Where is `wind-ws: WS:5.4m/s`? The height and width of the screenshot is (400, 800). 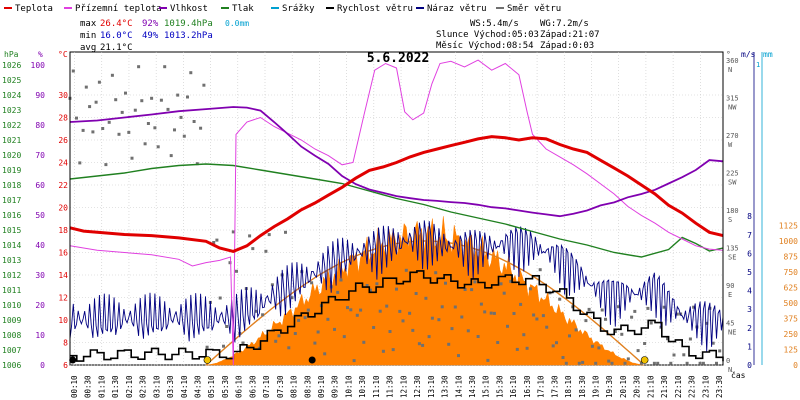
wind-ws: WS:5.4m/s is located at coordinates (494, 24).